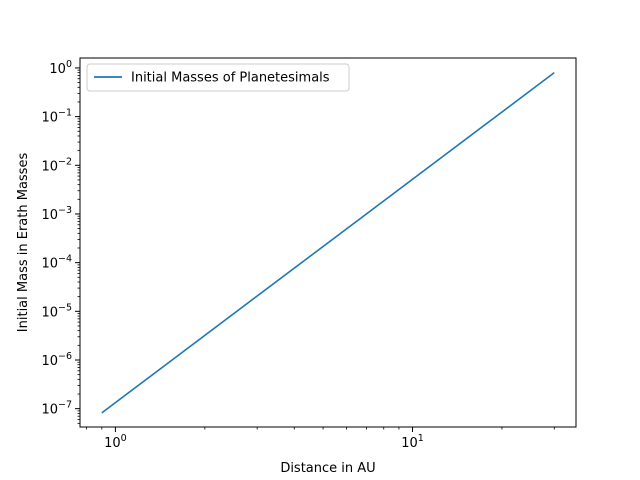 The width and height of the screenshot is (640, 480). What do you see at coordinates (327, 468) in the screenshot?
I see `x-axis-label: Distance in AU` at bounding box center [327, 468].